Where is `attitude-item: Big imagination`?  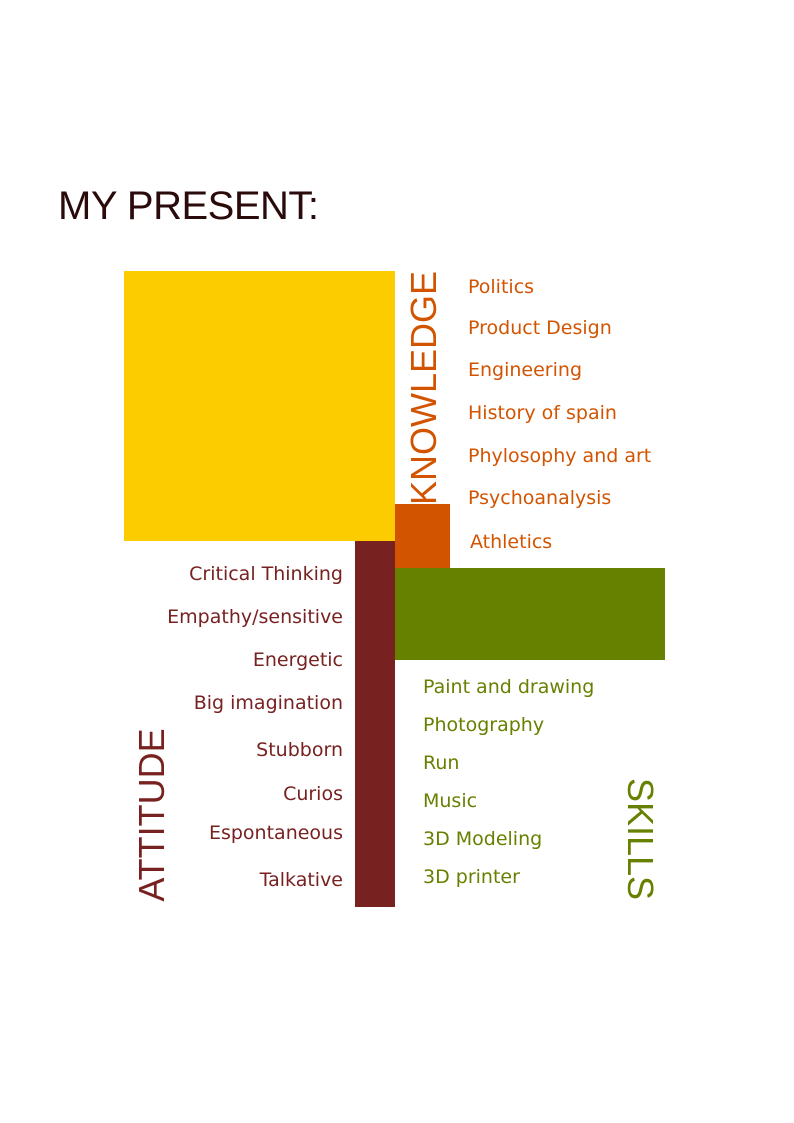
attitude-item: Big imagination is located at coordinates (268, 703).